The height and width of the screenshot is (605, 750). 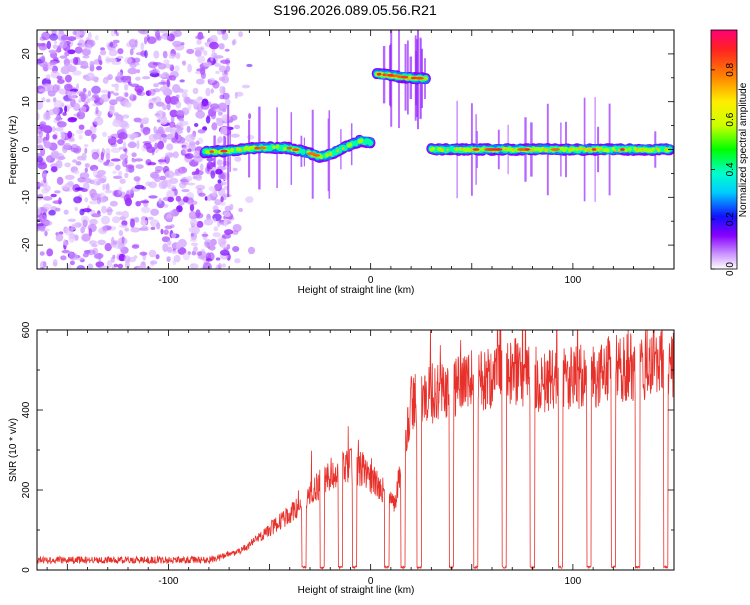 What do you see at coordinates (26, 570) in the screenshot?
I see `y-tick-label: 0` at bounding box center [26, 570].